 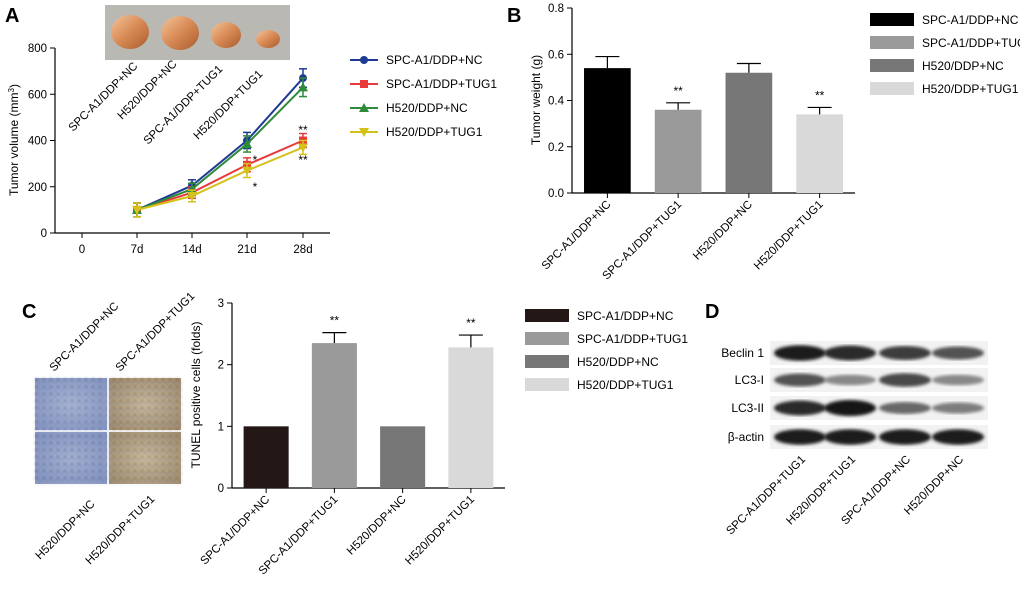 I want to click on ihc-label-spc-nc: SPC-A1/DDP+NC, so click(x=85, y=337).